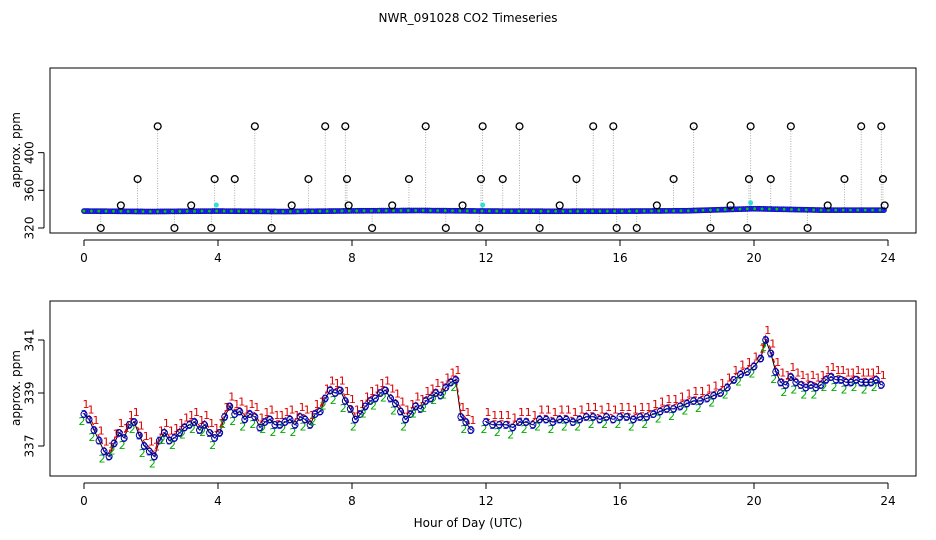 The width and height of the screenshot is (936, 540). Describe the element at coordinates (468, 523) in the screenshot. I see `x-axis-label: Hour of Day (UTC)` at that location.